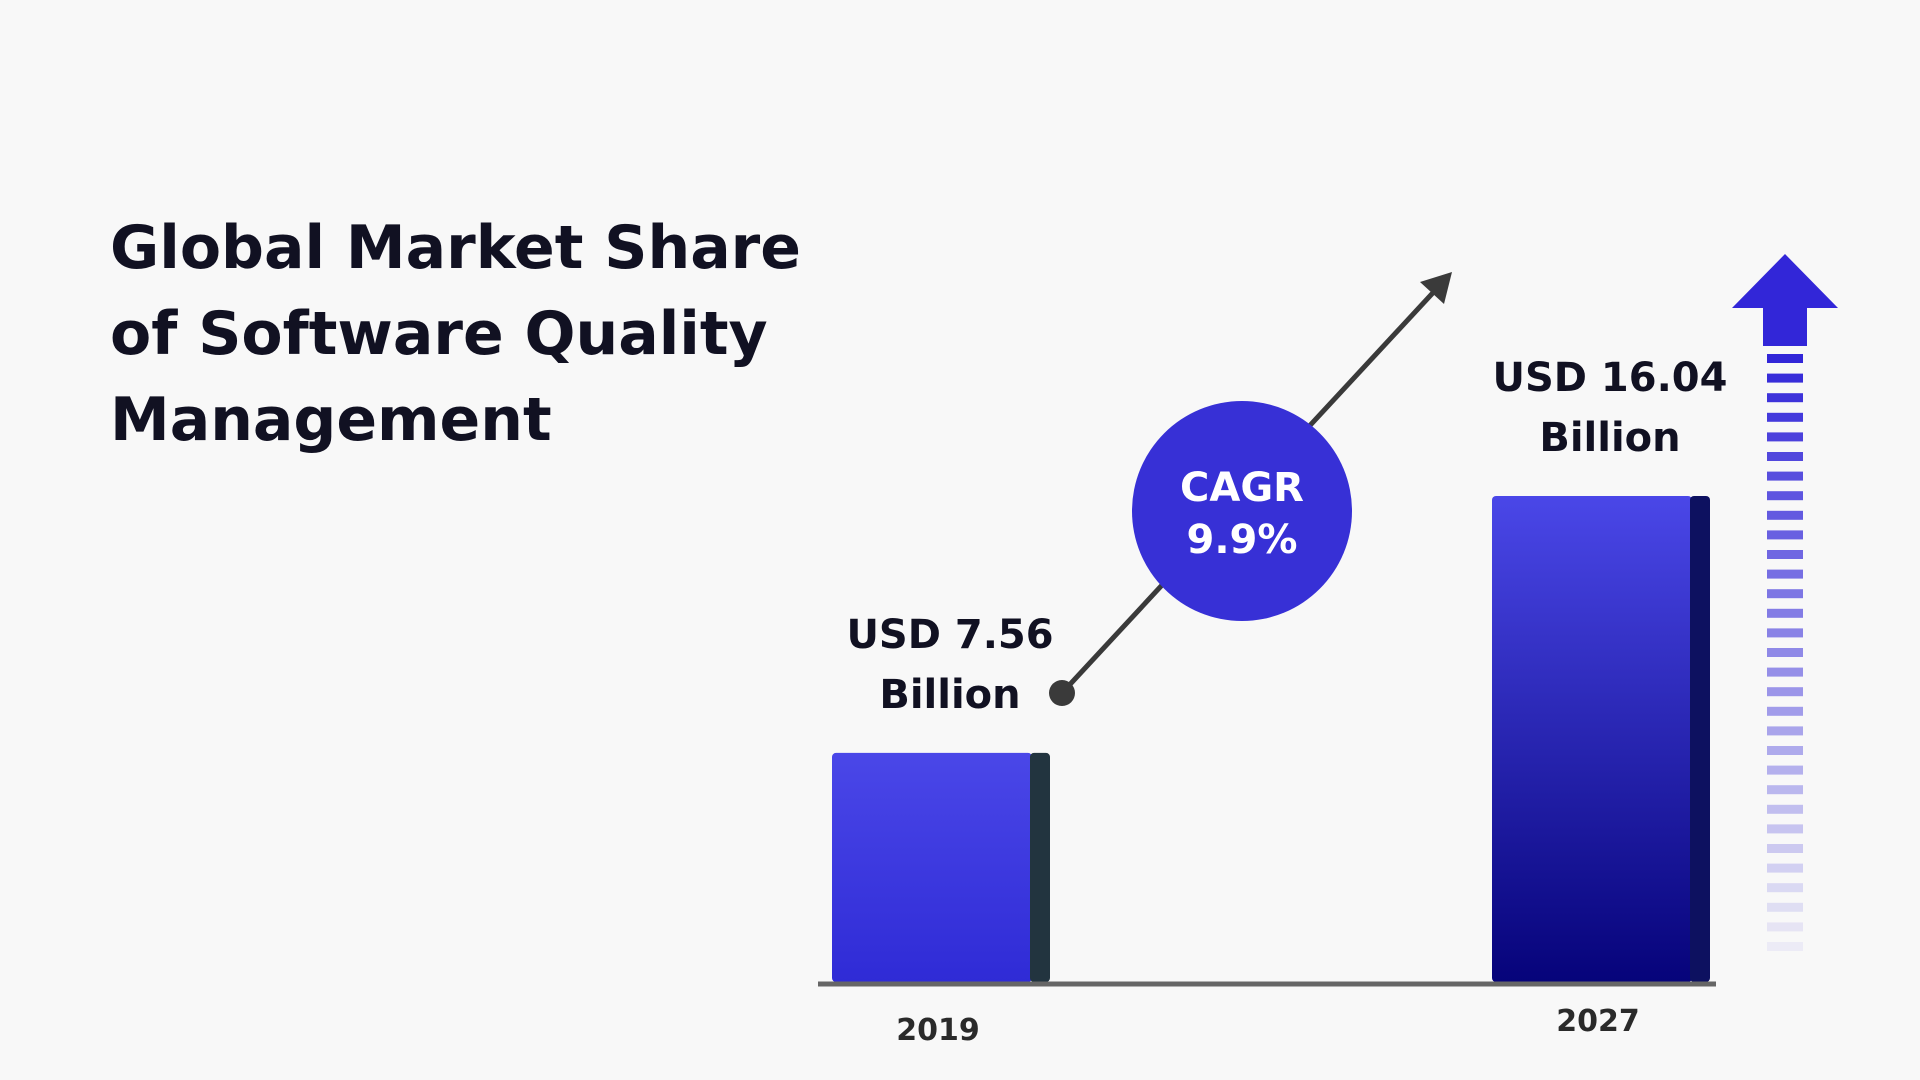 This screenshot has height=1080, width=1920. I want to click on bar-2019, so click(932, 867).